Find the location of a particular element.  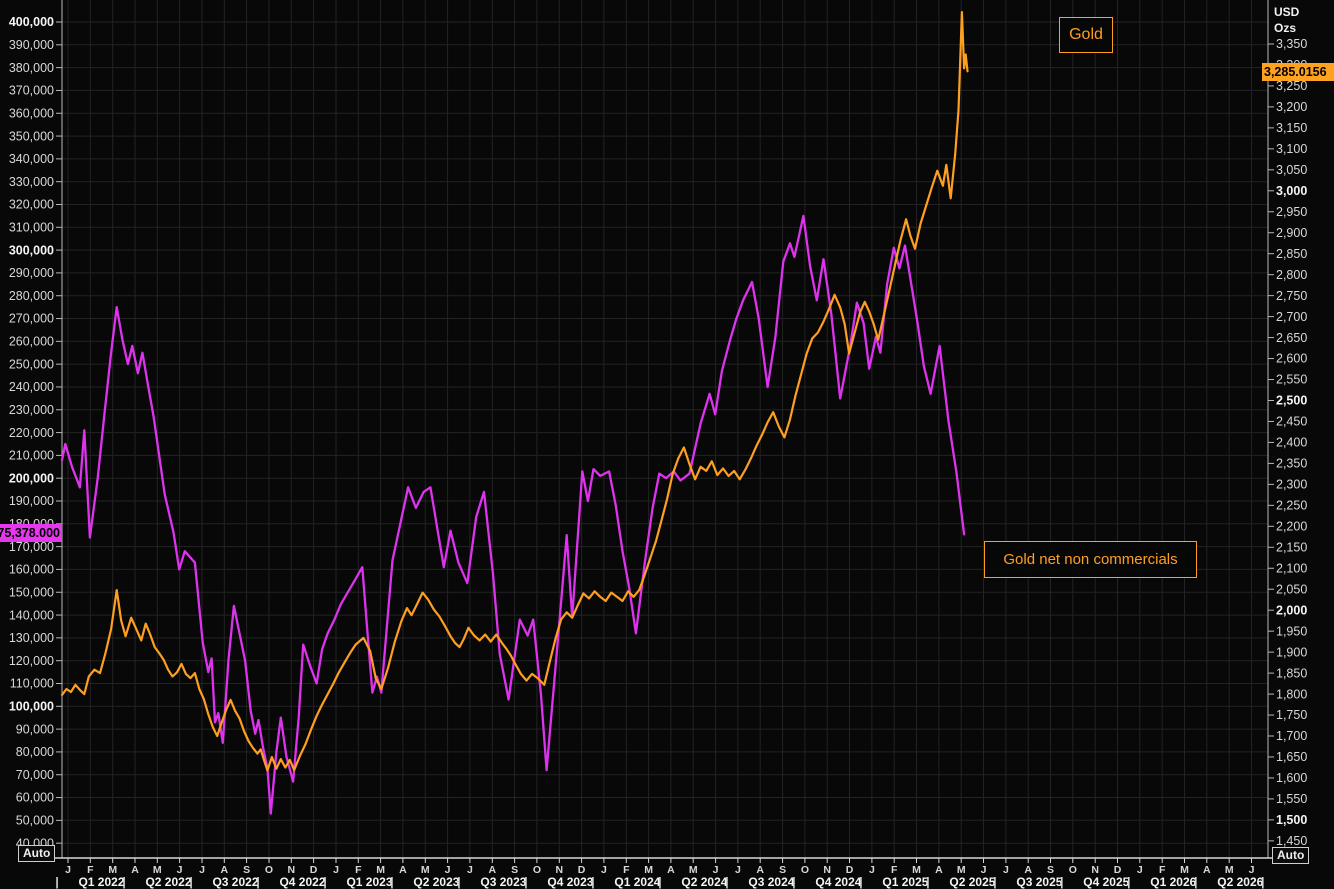

left-axis-tick-label: 210,000 is located at coordinates (31, 456).